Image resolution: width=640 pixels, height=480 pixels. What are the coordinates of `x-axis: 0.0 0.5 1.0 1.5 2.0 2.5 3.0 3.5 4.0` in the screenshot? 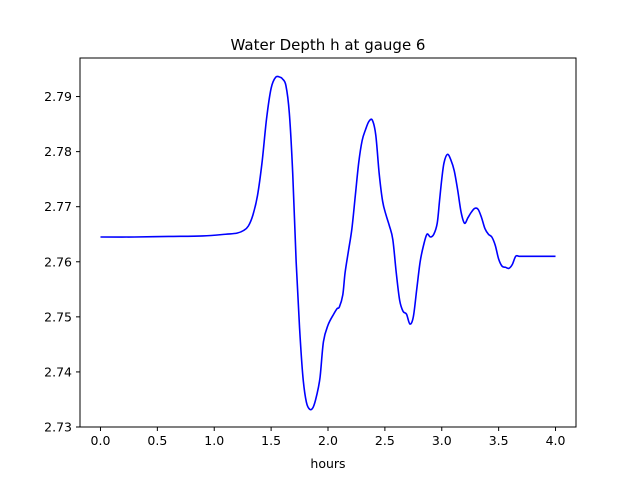 It's located at (328, 437).